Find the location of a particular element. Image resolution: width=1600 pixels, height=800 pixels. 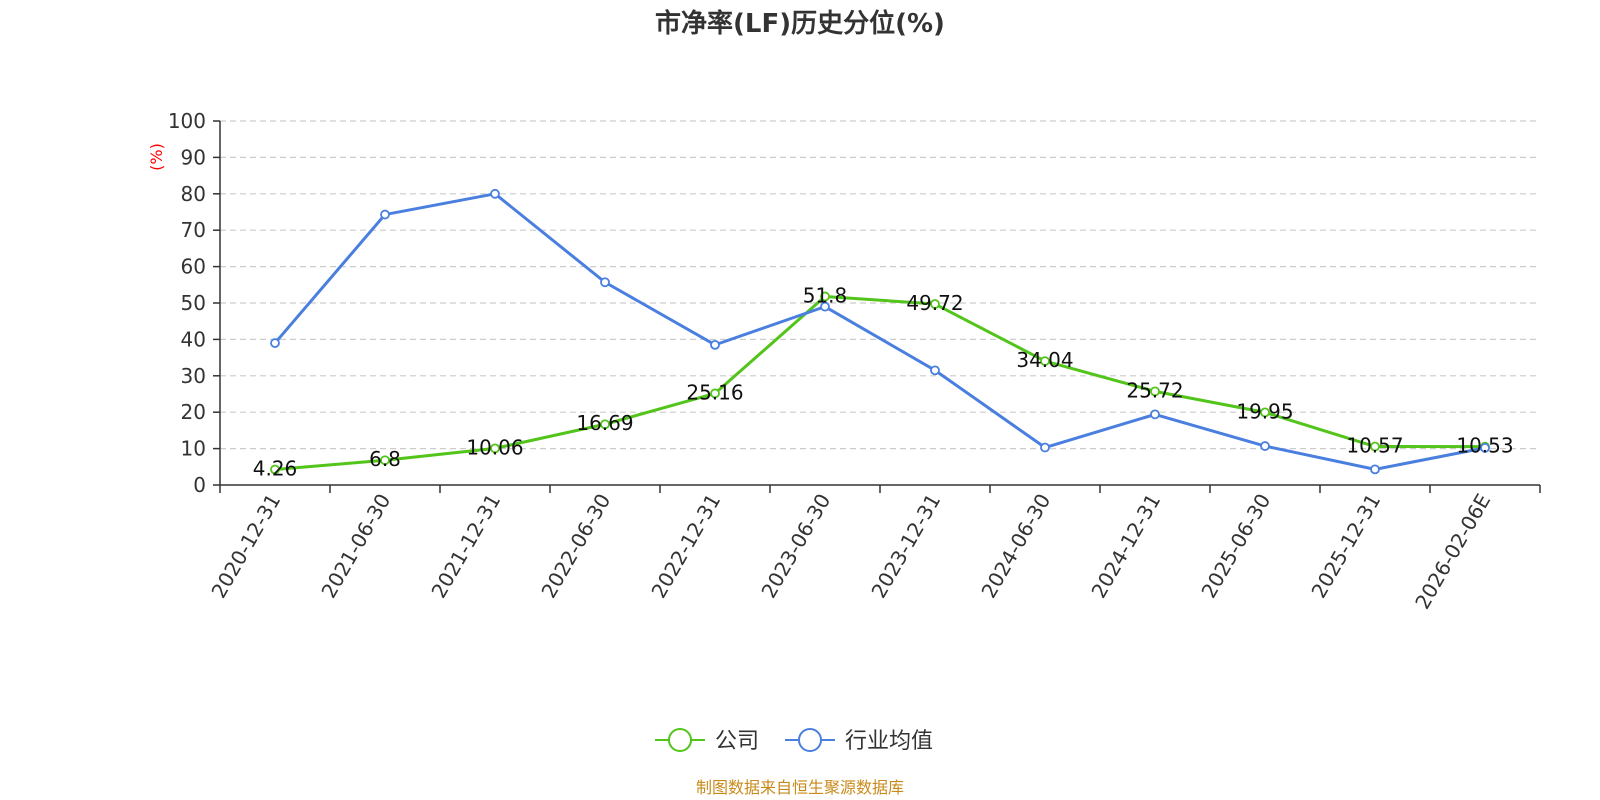

y-axis-label: (%) is located at coordinates (156, 157).